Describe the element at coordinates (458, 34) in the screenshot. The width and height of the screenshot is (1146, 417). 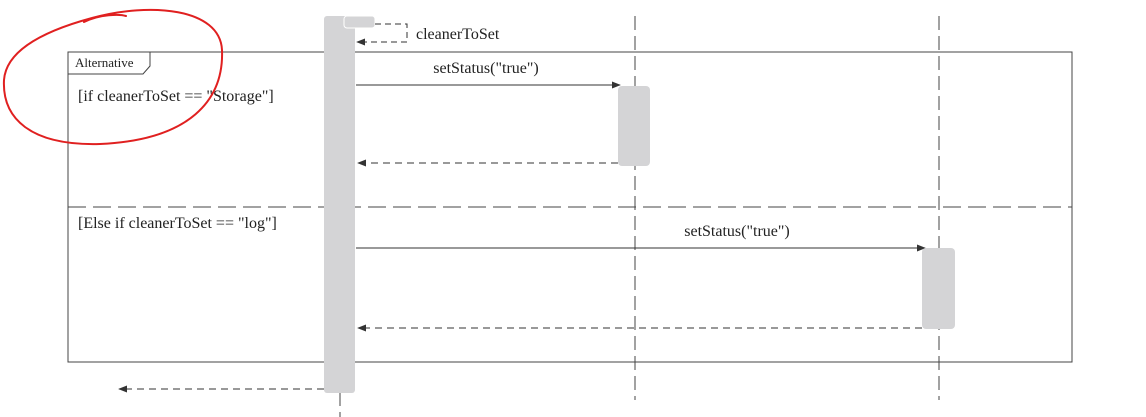
I see `self-message-label: cleanerToSet` at that location.